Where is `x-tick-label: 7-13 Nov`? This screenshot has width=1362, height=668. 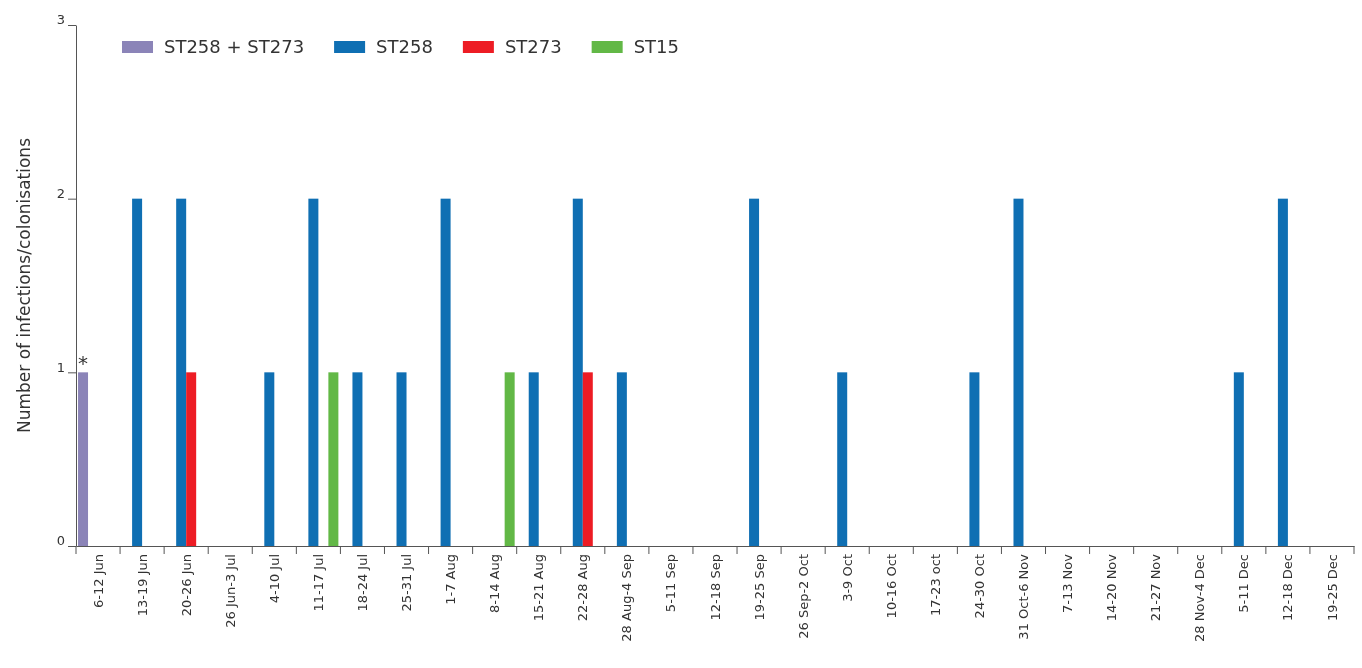
x-tick-label: 7-13 Nov is located at coordinates (1068, 583).